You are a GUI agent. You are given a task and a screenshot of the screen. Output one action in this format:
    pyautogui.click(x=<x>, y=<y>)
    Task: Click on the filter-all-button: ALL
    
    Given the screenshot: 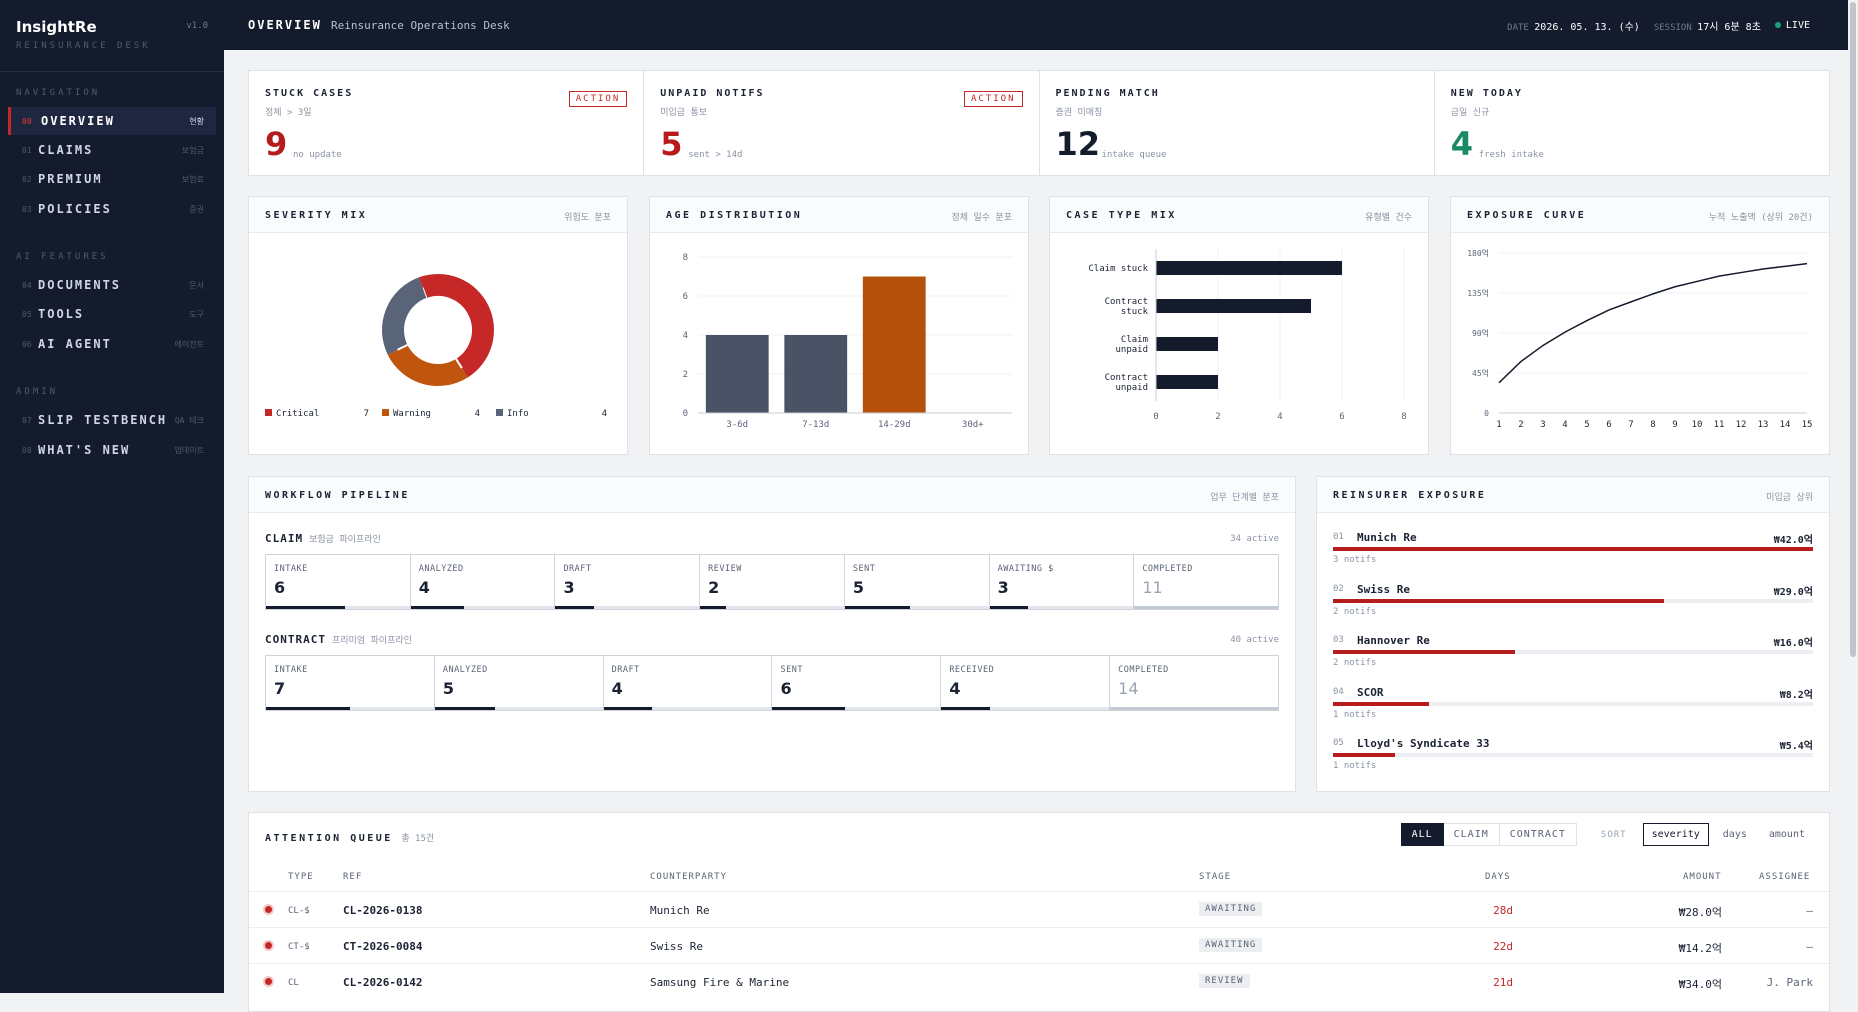 What is the action you would take?
    pyautogui.click(x=1422, y=834)
    